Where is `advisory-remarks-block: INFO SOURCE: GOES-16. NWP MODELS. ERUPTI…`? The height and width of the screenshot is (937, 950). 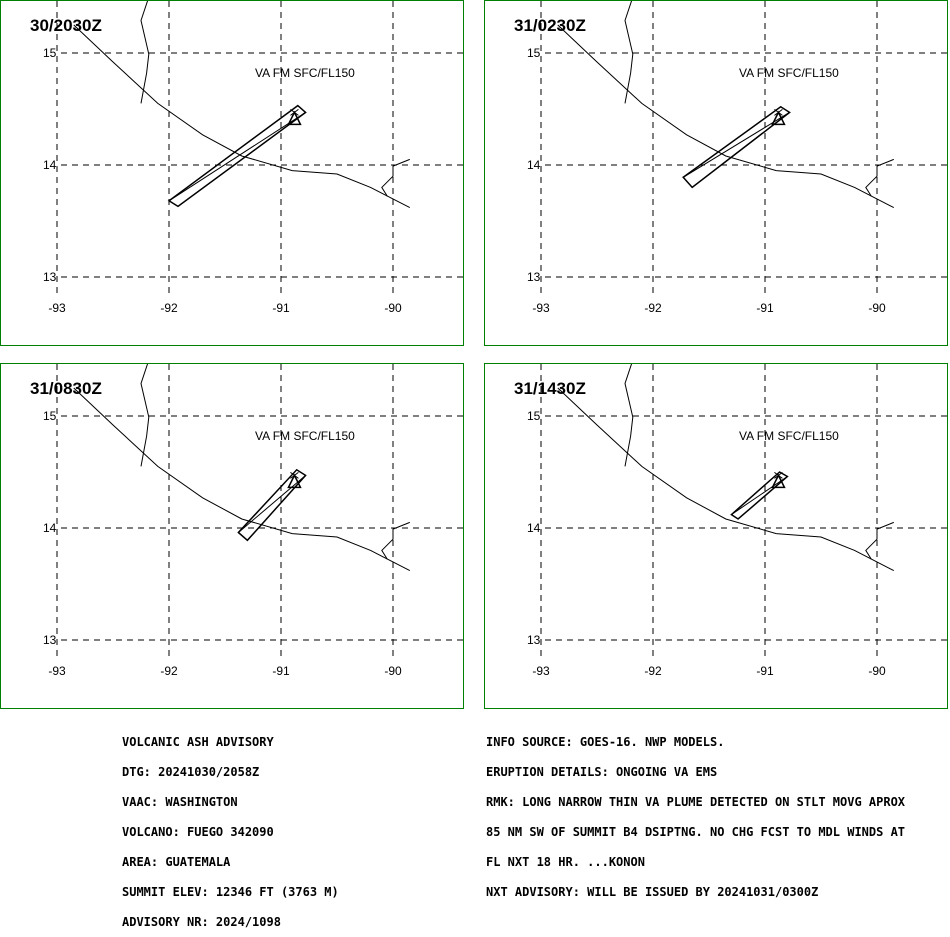
advisory-remarks-block: INFO SOURCE: GOES-16. NWP MODELS. ERUPTI… is located at coordinates (695, 812).